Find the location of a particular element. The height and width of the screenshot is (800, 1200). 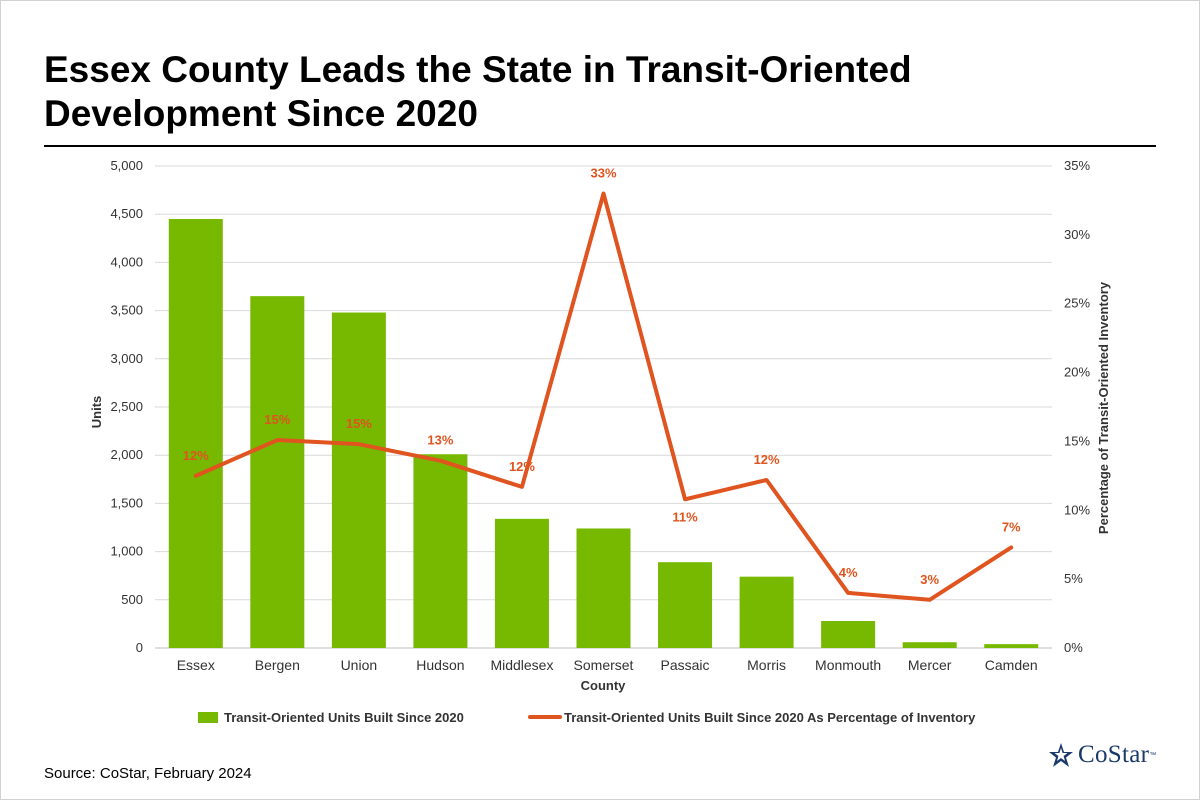

y2-tick-label: 15% is located at coordinates (1077, 440).